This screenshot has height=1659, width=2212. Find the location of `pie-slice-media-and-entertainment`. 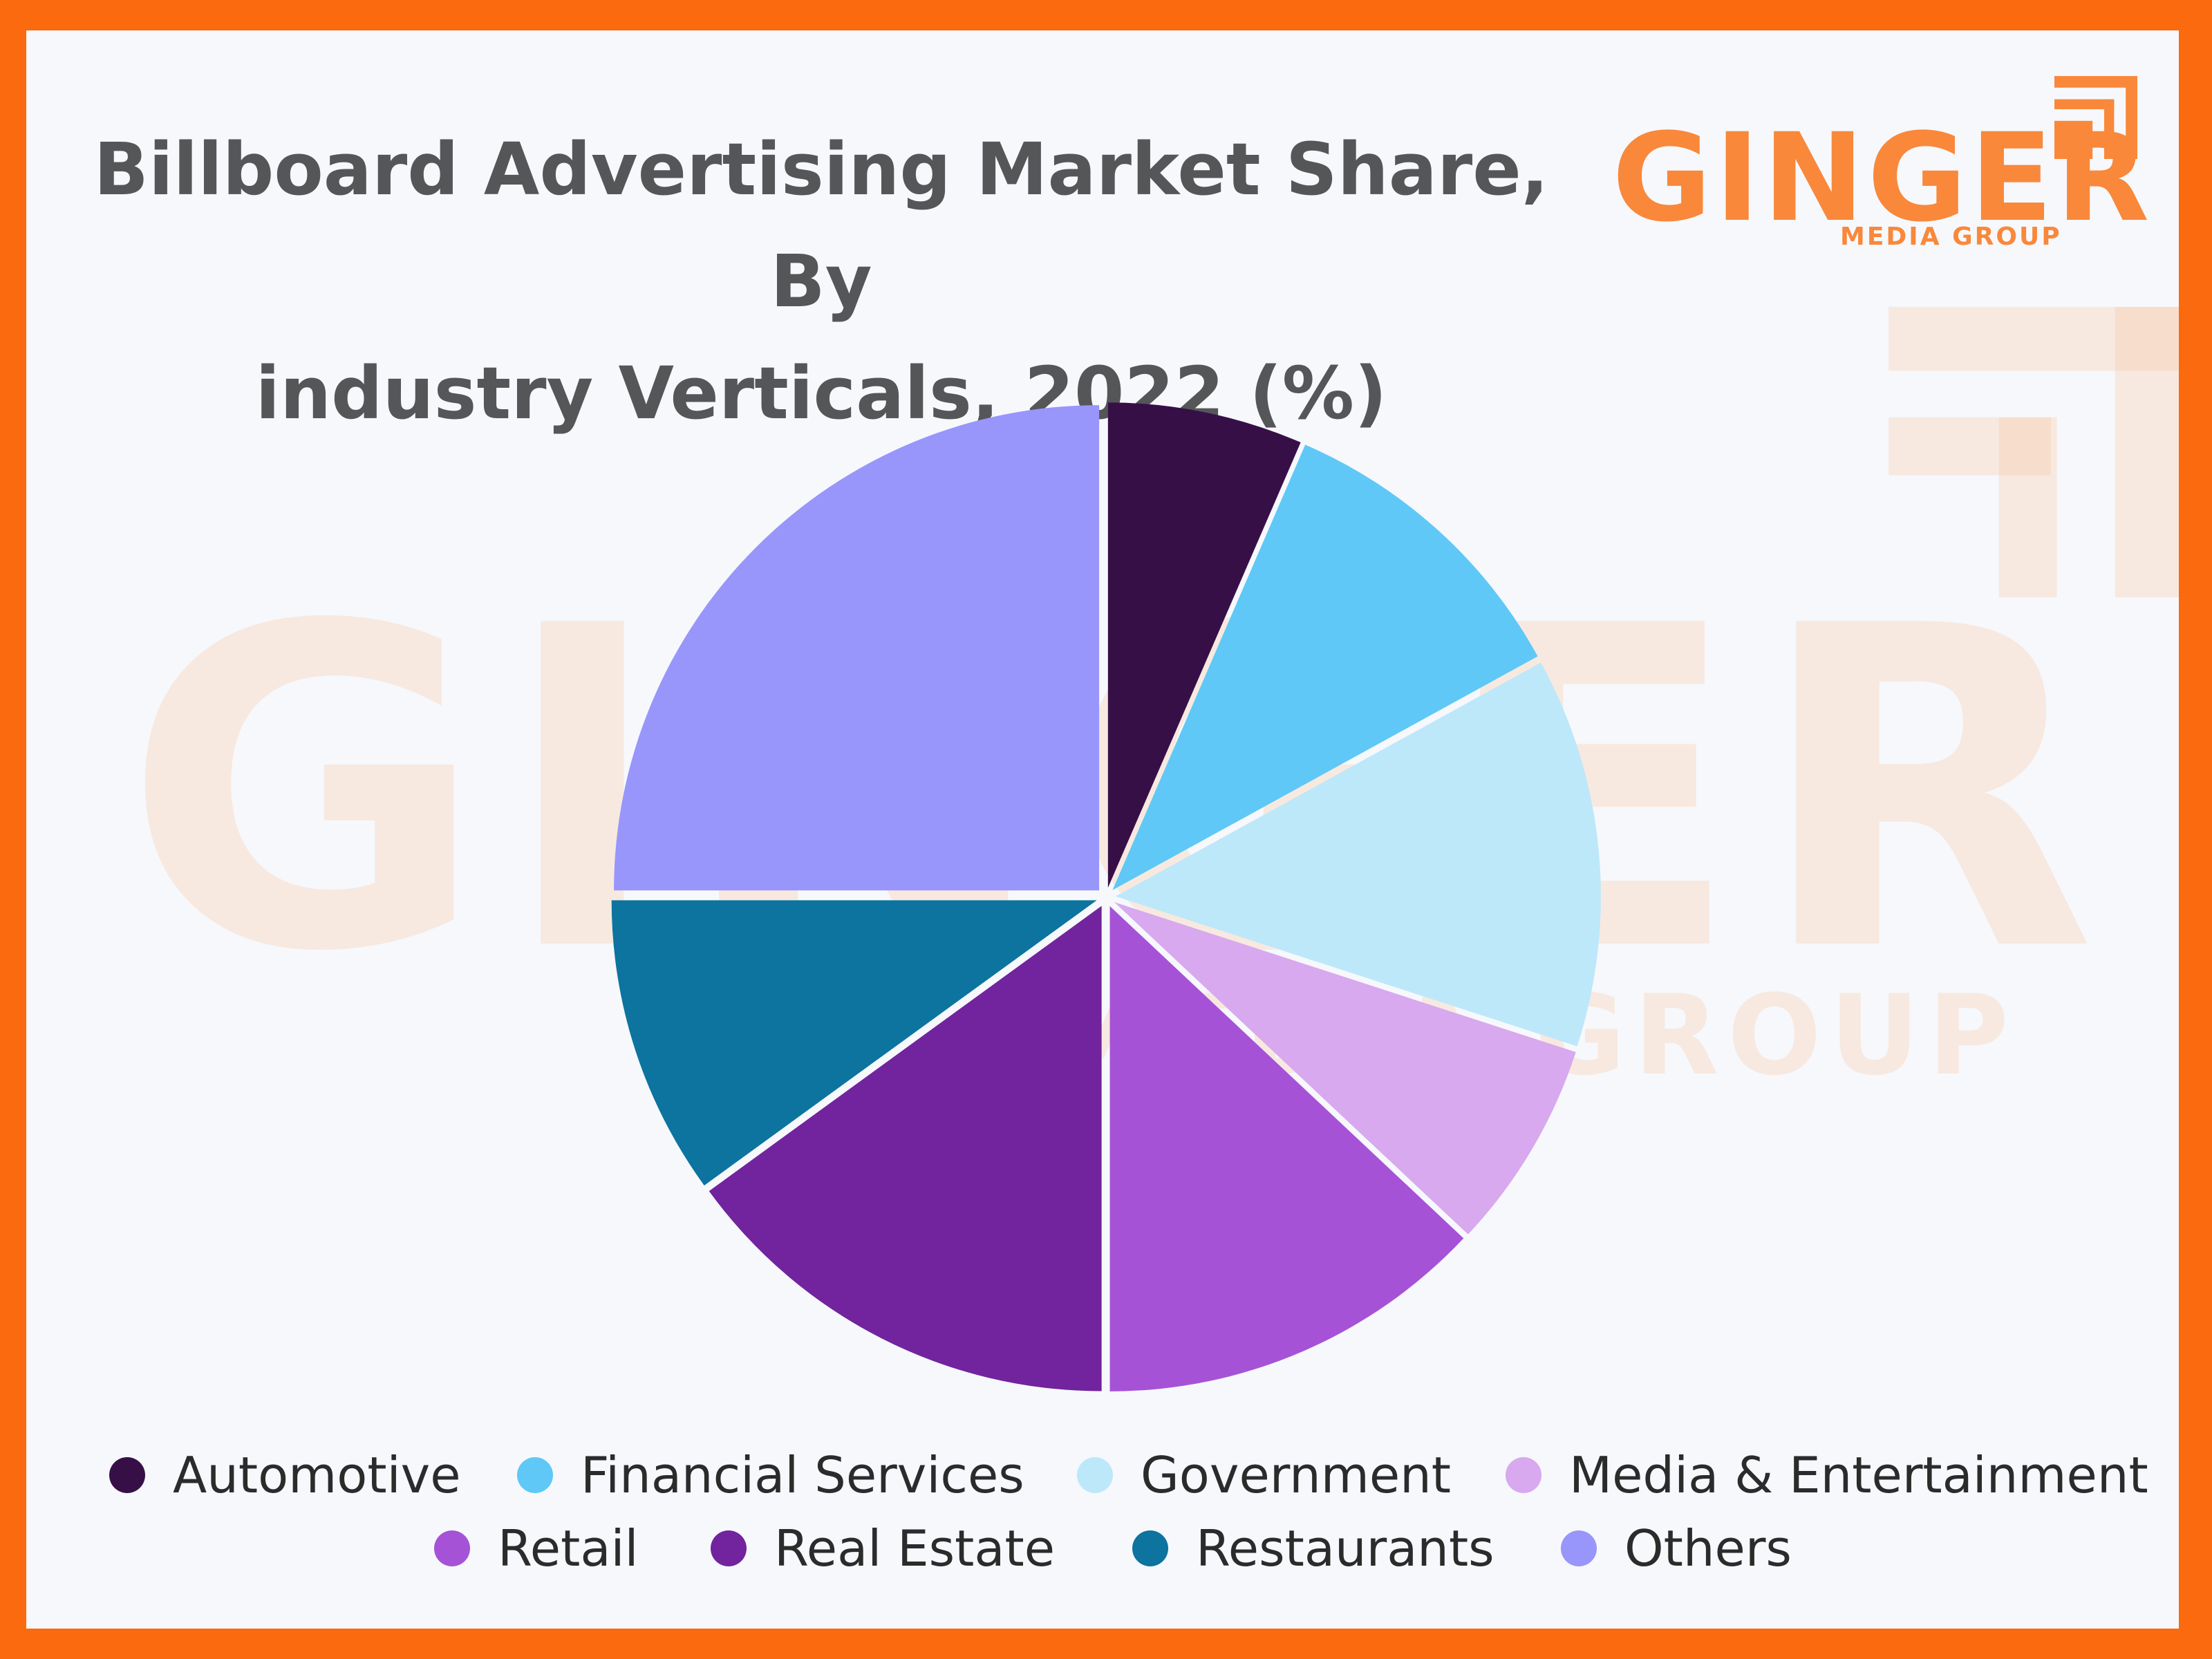

pie-slice-media-and-entertainment is located at coordinates (1345, 1068).